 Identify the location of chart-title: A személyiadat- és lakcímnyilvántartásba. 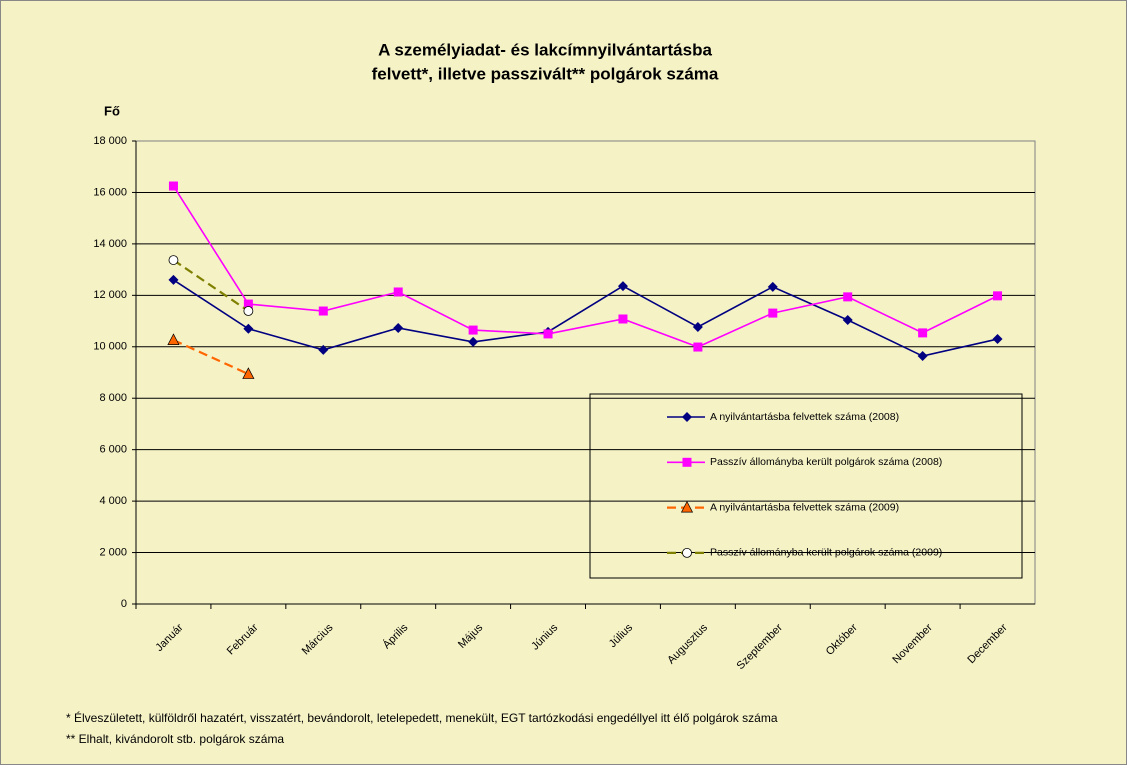
(545, 49).